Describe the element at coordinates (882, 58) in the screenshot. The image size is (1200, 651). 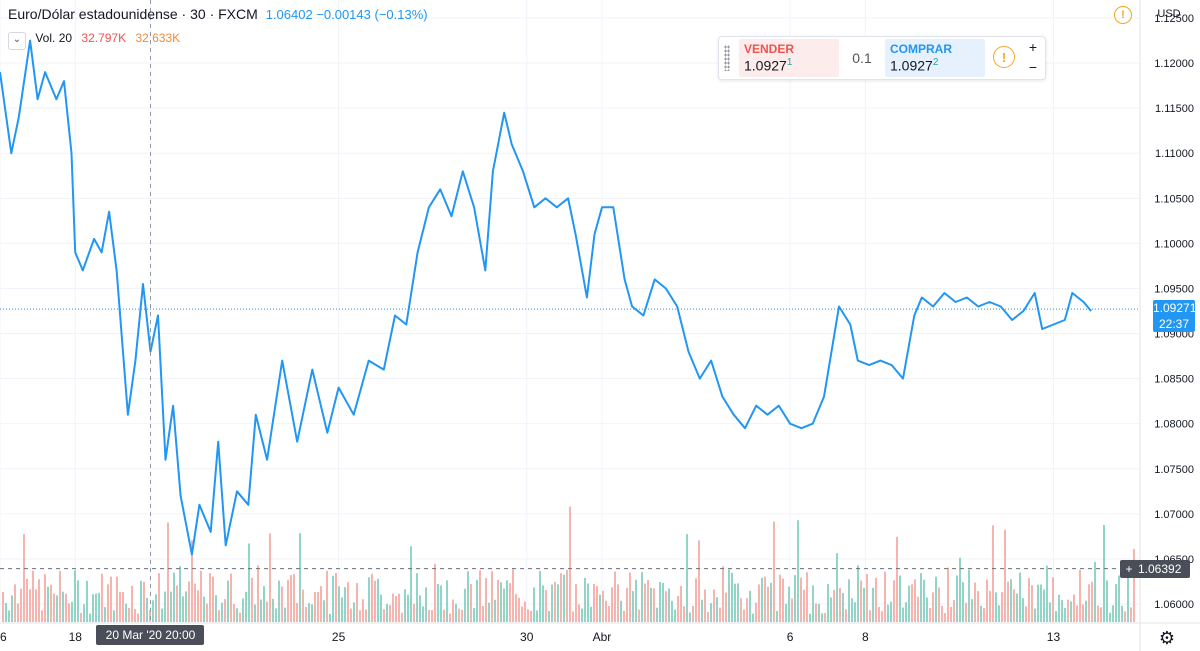
I see `trade-panel: VENDER 1.09271 0.1 COMPRAR 1.09272 ! + −` at that location.